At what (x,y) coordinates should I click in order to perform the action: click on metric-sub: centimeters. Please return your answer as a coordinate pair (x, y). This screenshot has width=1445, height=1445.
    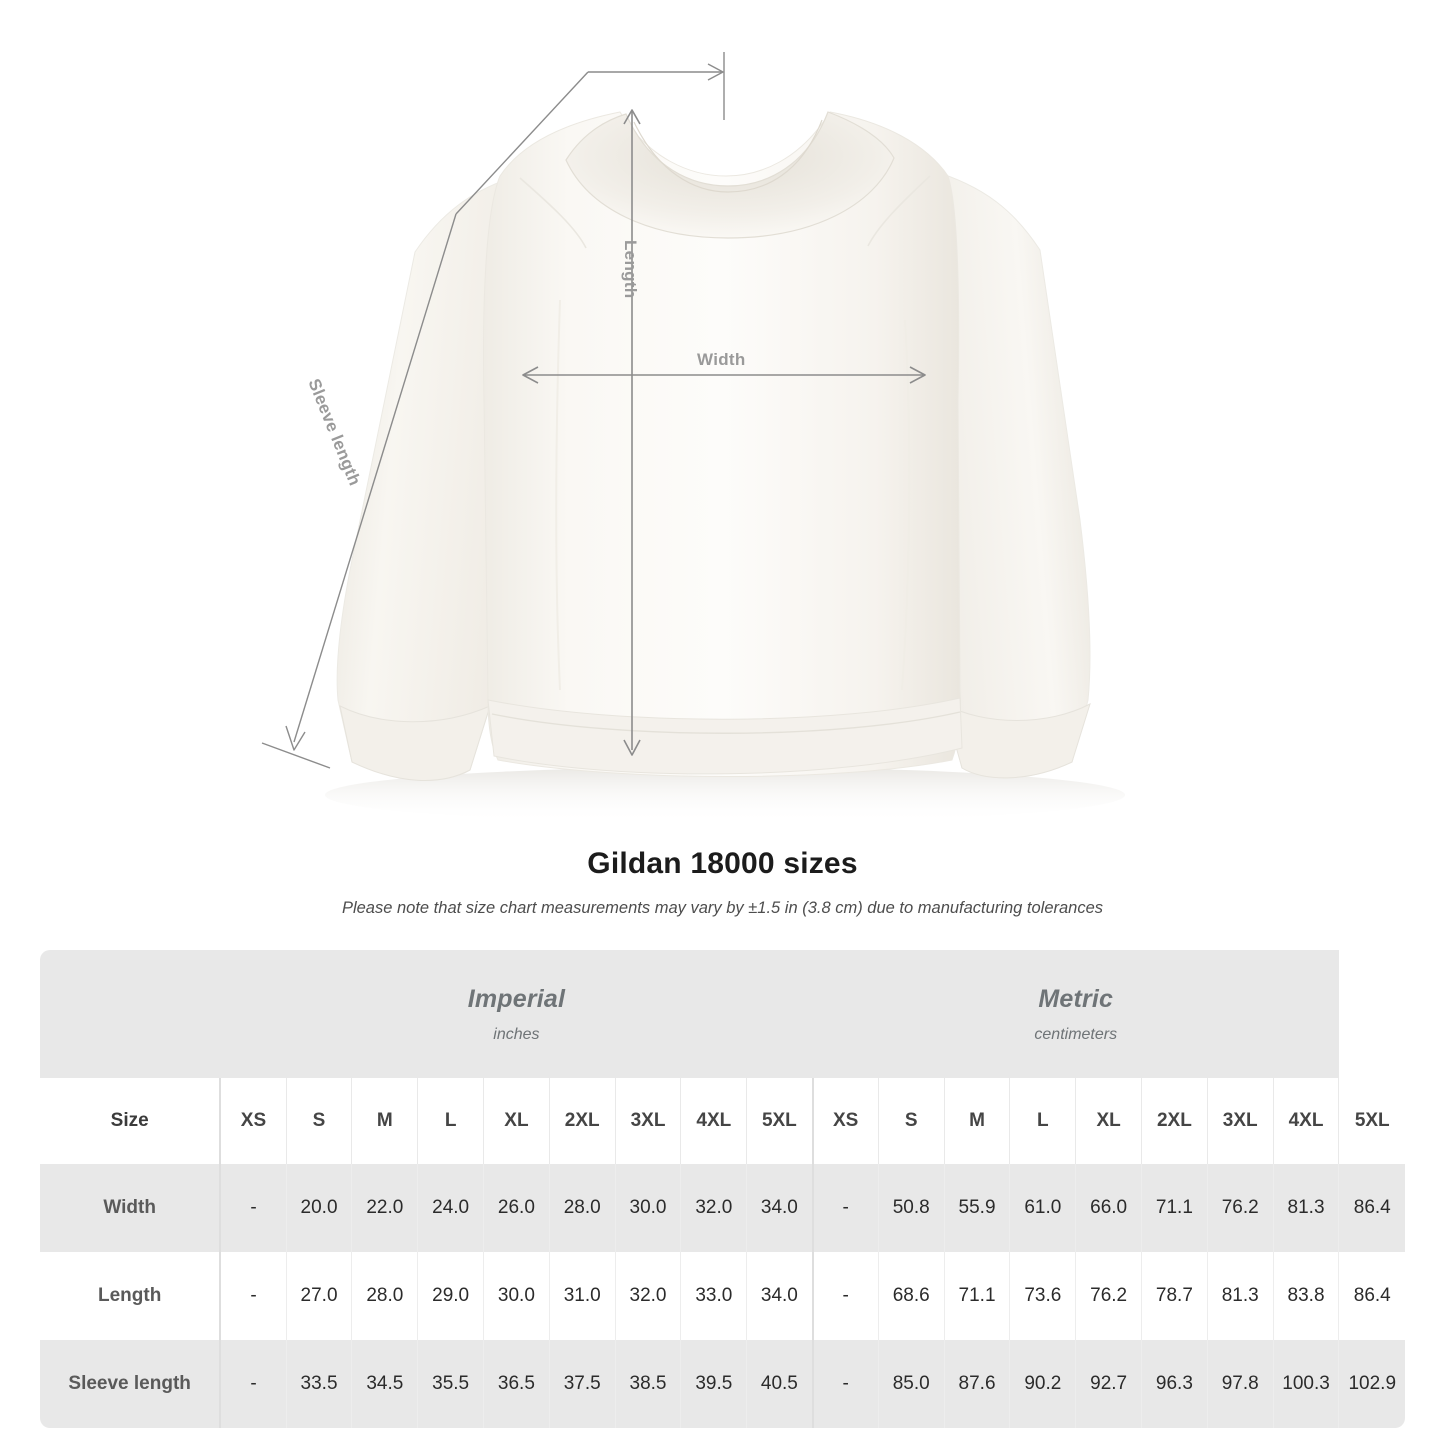
    Looking at the image, I should click on (1076, 1034).